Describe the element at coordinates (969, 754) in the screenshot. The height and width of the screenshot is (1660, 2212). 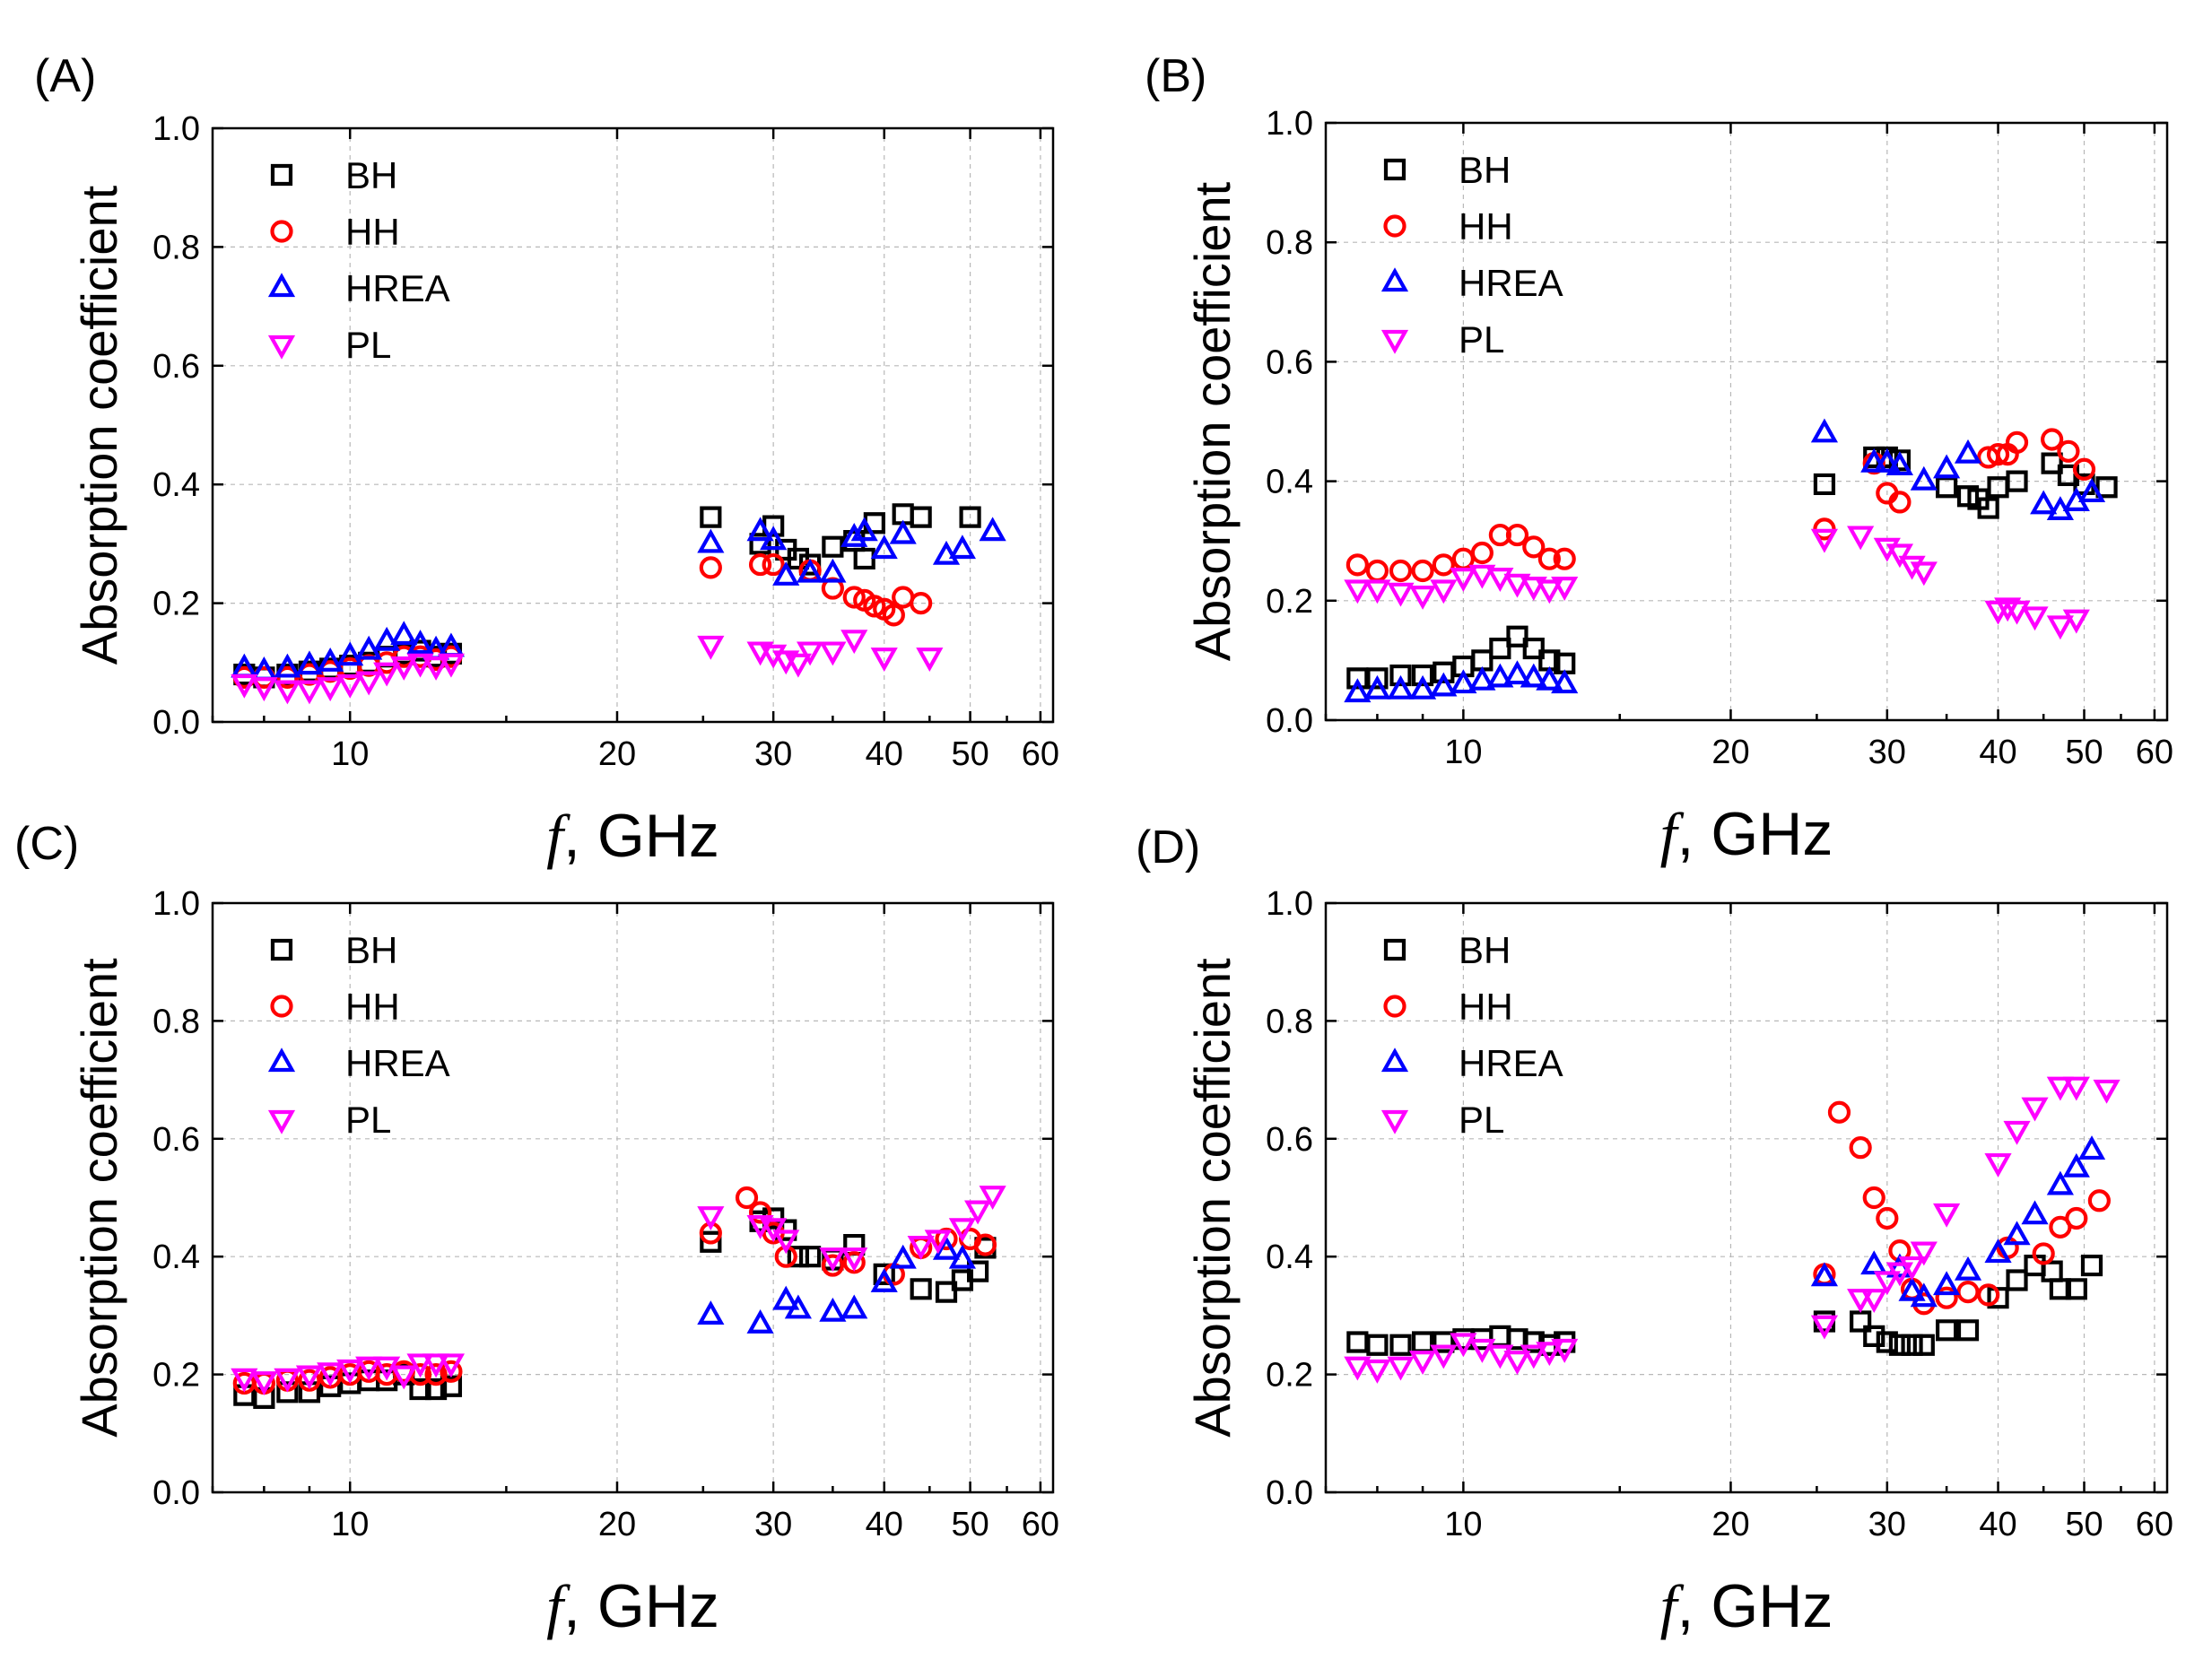
I see `x-tick-label: 50` at that location.